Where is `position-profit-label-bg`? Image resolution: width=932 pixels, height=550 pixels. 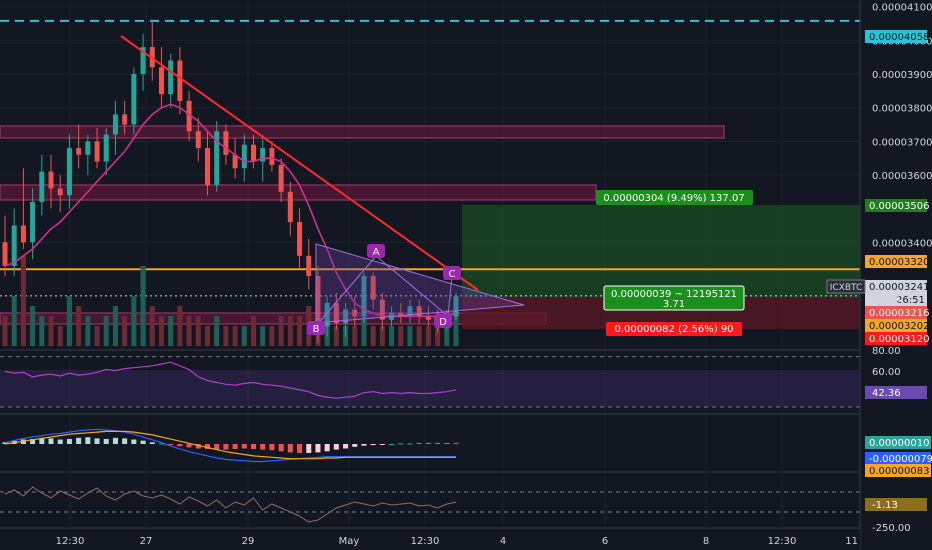 position-profit-label-bg is located at coordinates (674, 197).